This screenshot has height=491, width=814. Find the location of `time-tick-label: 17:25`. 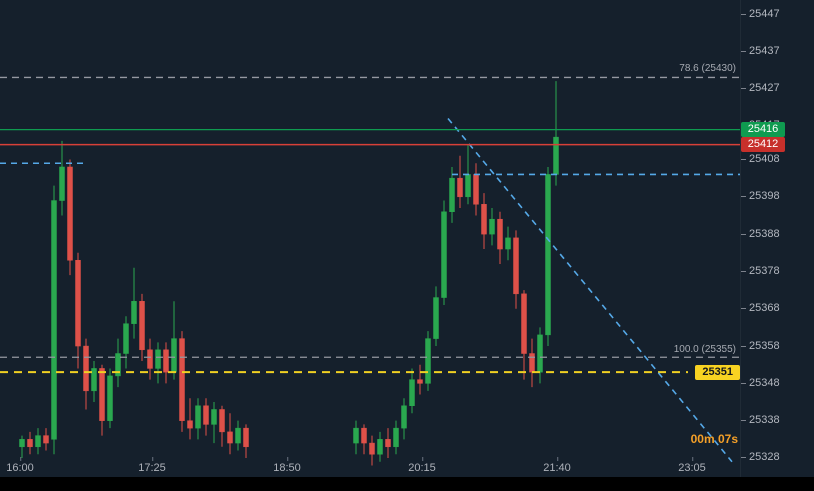

time-tick-label: 17:25 is located at coordinates (152, 465).